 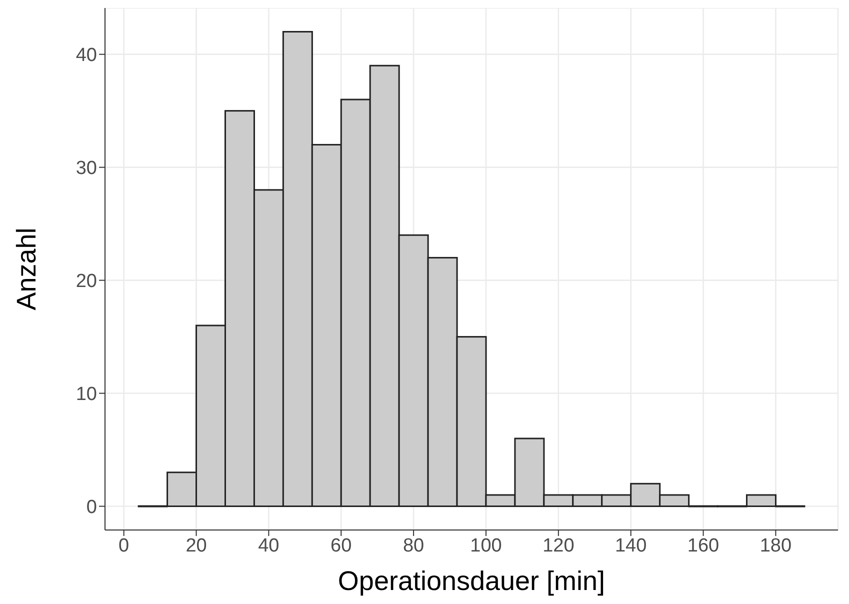 What do you see at coordinates (86, 281) in the screenshot?
I see `y-tick-label: 20` at bounding box center [86, 281].